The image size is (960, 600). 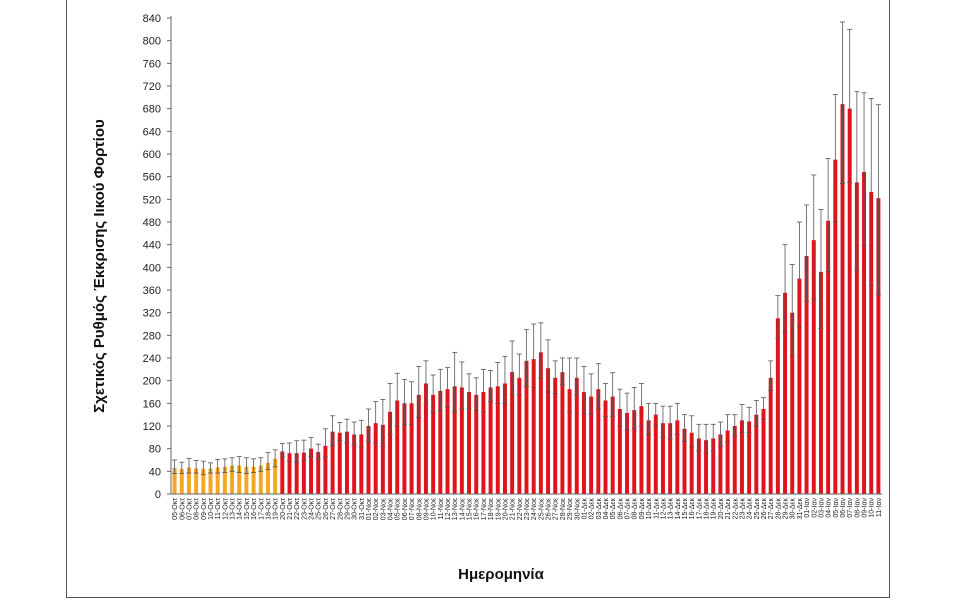 I want to click on x-tick-label: 07-Δεκ, so click(x=628, y=509).